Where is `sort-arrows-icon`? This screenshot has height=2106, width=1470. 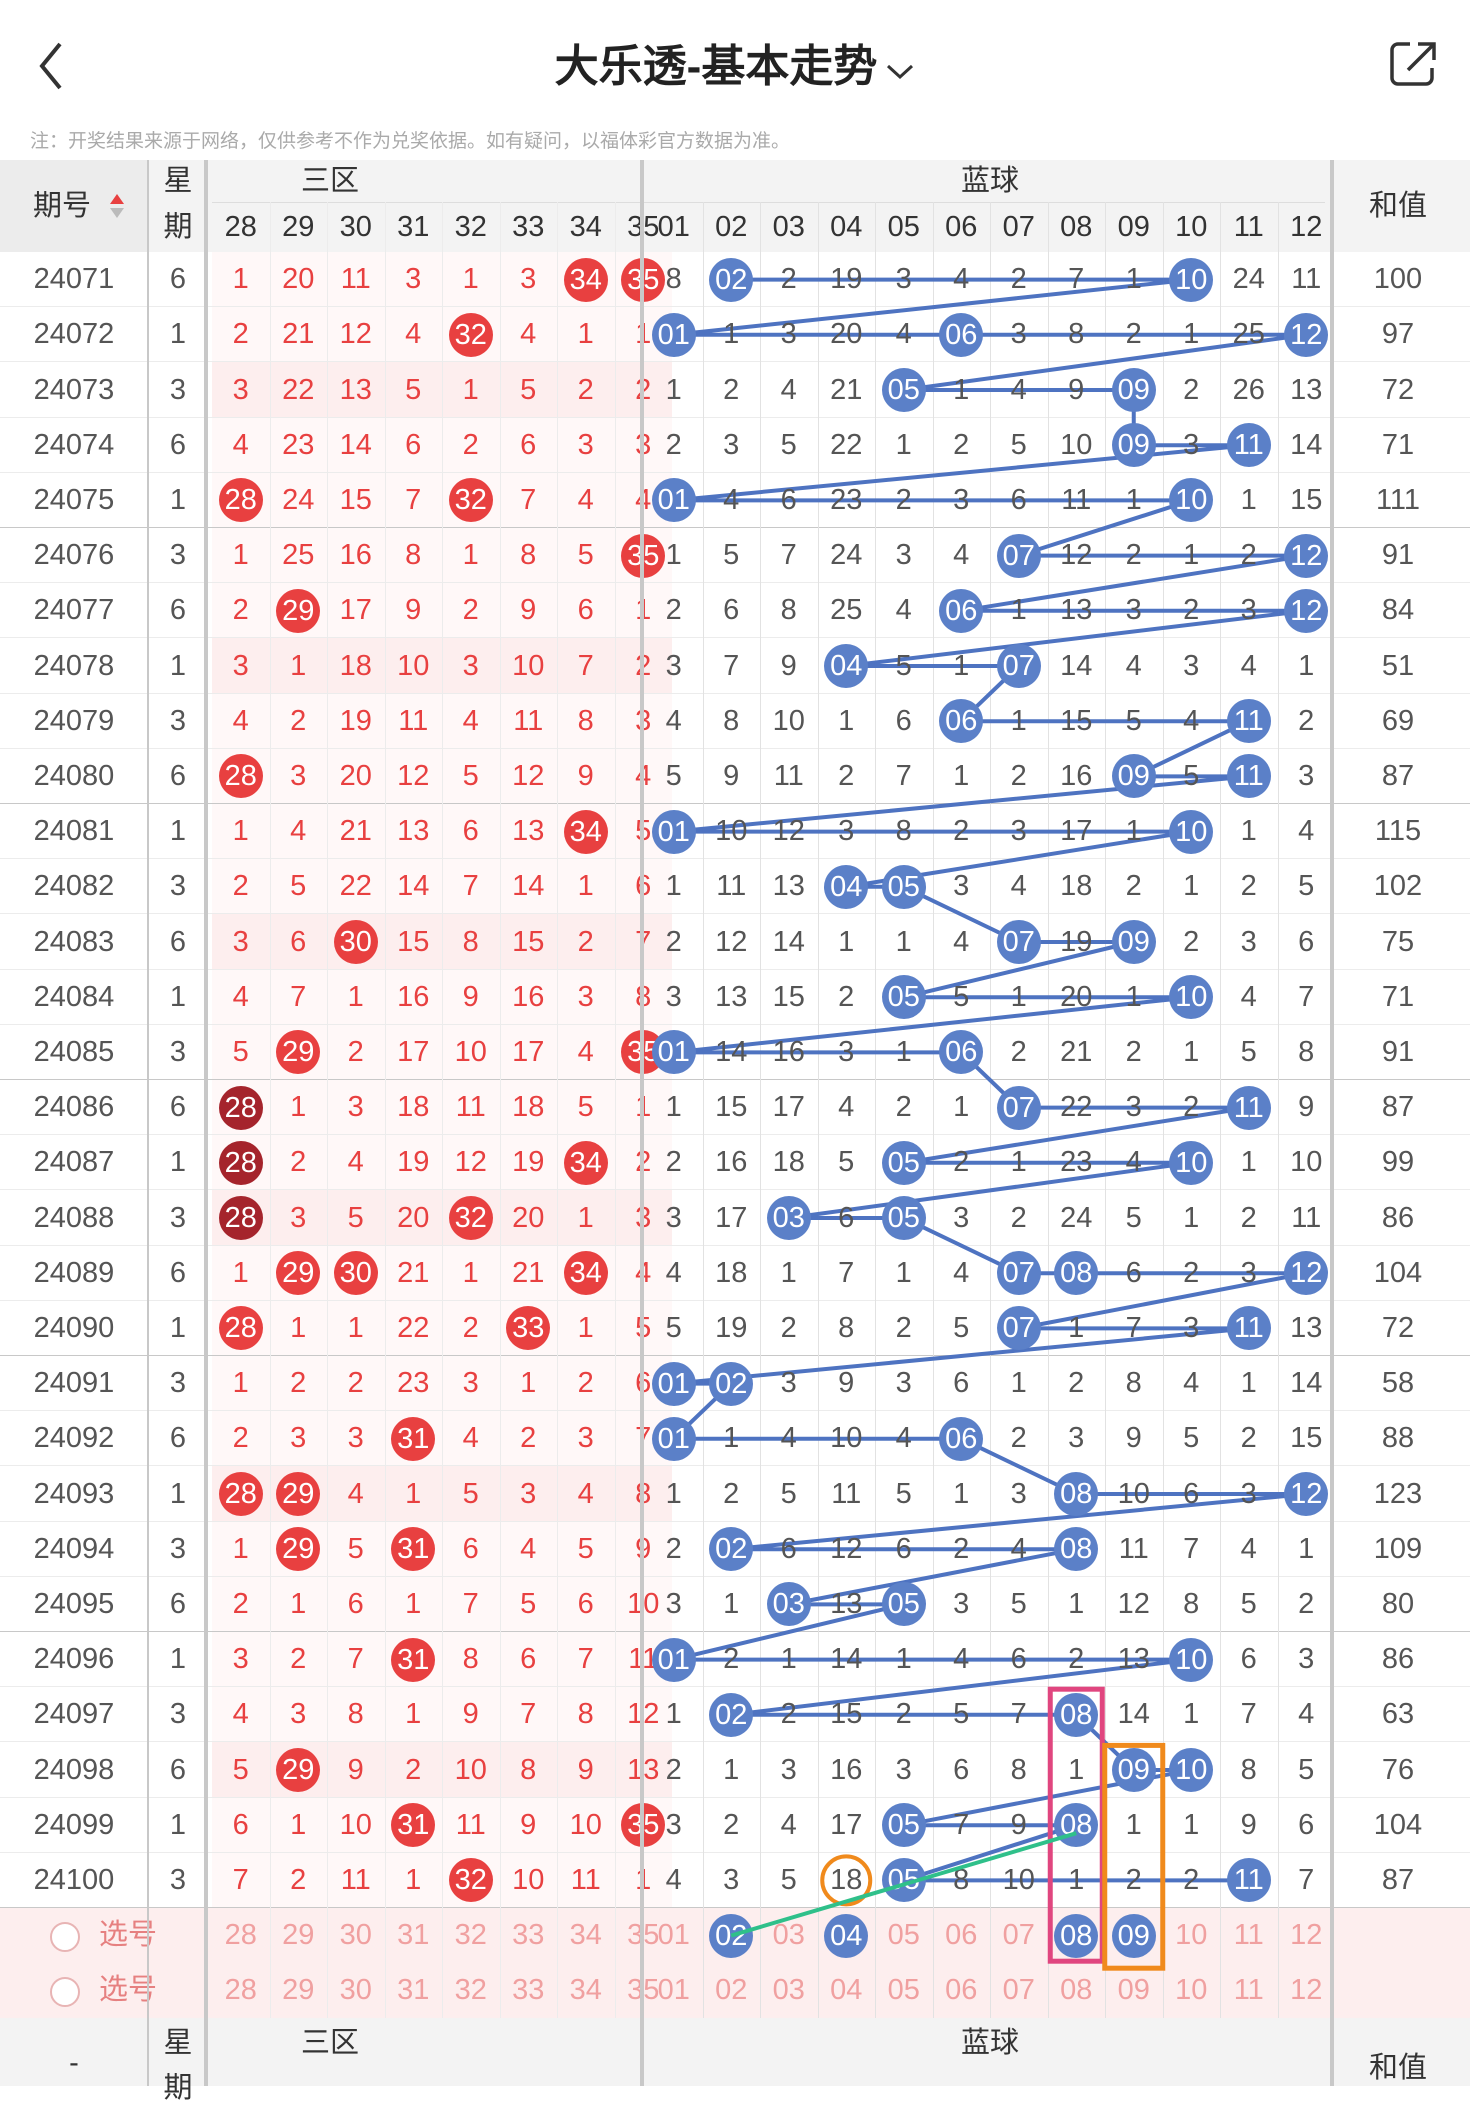
sort-arrows-icon is located at coordinates (117, 206).